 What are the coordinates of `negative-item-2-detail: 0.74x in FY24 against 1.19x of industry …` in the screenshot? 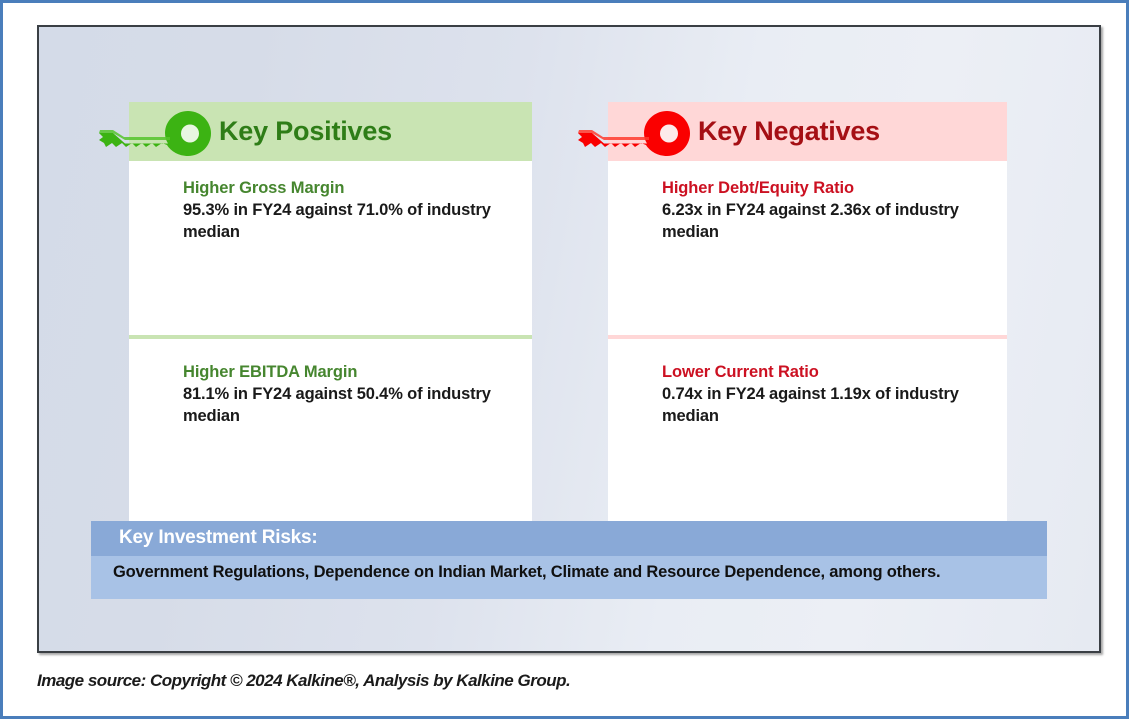 It's located at (810, 405).